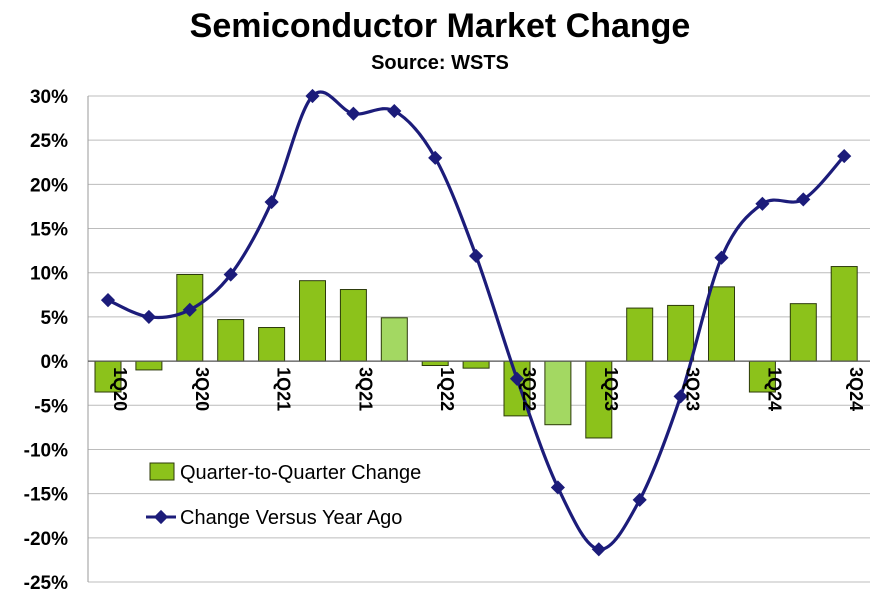 This screenshot has width=881, height=610. What do you see at coordinates (365, 389) in the screenshot?
I see `x-tick-label: 3Q21` at bounding box center [365, 389].